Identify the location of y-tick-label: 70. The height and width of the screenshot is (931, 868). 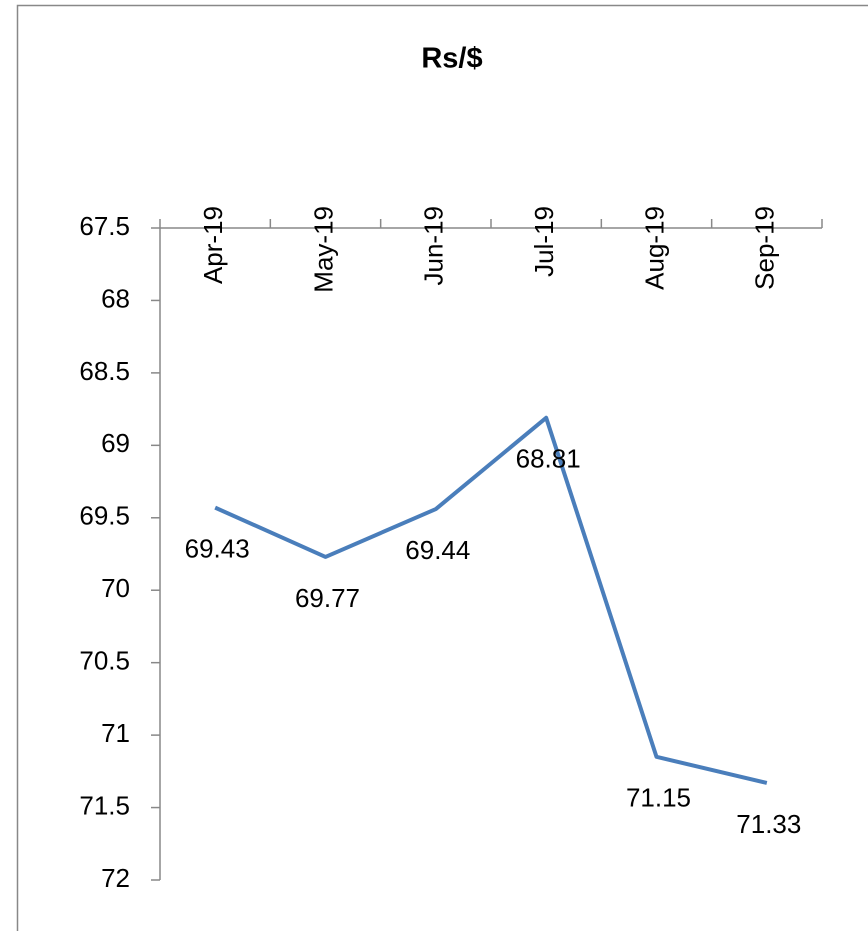
(115, 588).